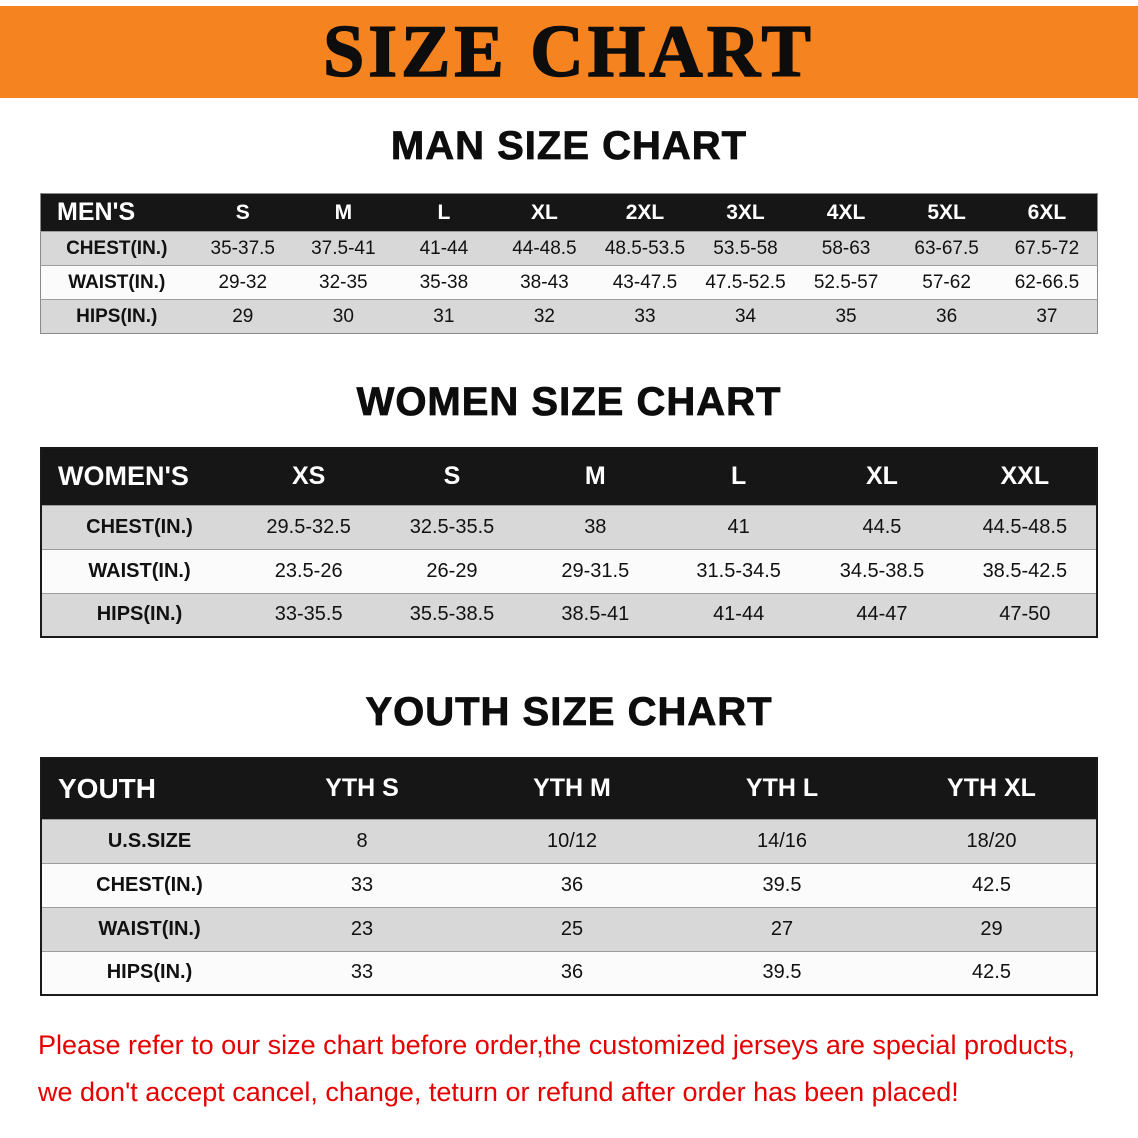 The height and width of the screenshot is (1138, 1138). Describe the element at coordinates (149, 788) in the screenshot. I see `table-title-cell: YOUTH` at that location.